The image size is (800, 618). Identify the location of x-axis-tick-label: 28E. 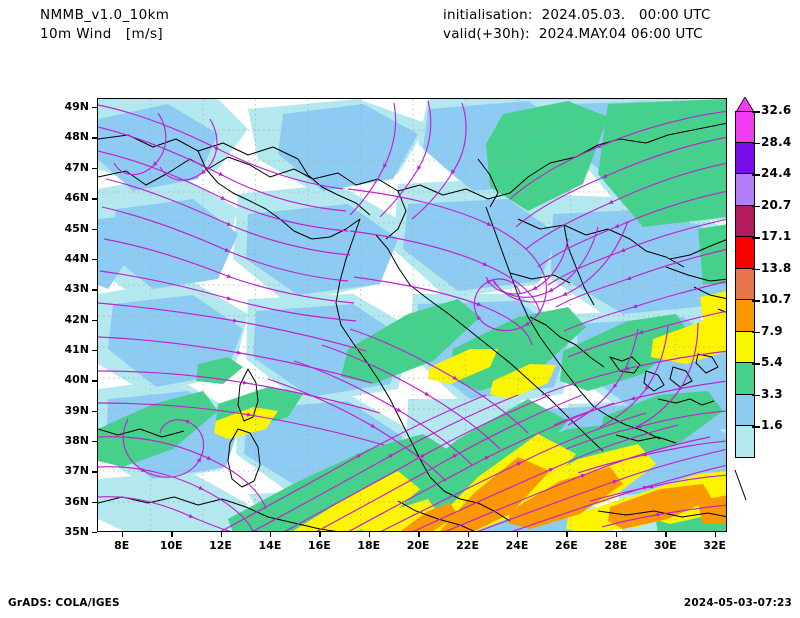
(616, 545).